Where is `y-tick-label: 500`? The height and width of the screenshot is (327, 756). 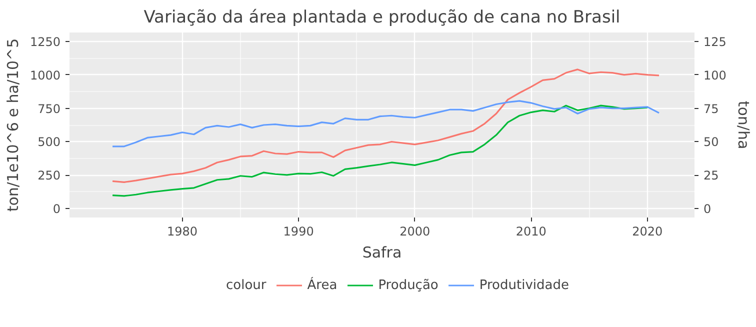 y-tick-label: 500 is located at coordinates (49, 142).